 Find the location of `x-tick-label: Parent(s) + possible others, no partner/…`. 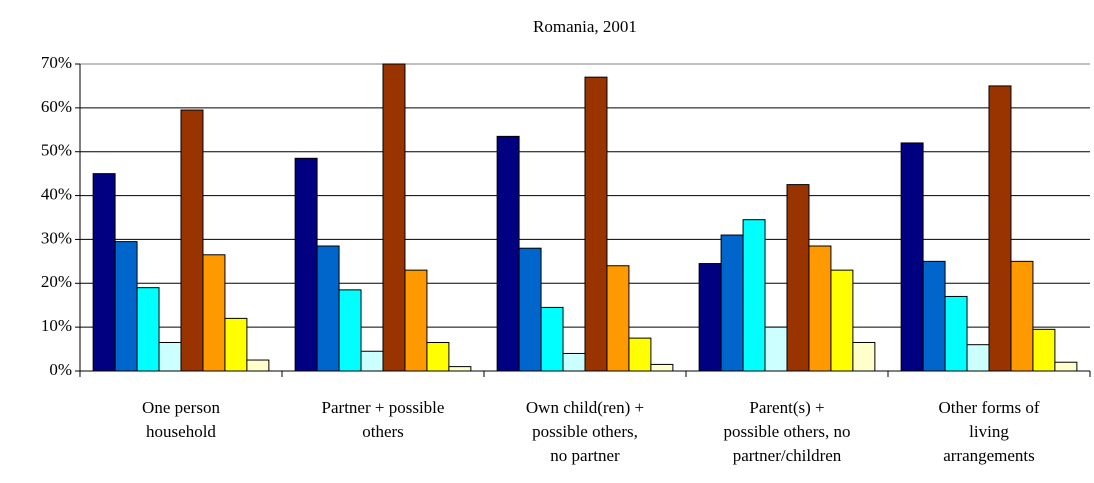

x-tick-label: Parent(s) + possible others, no partner/… is located at coordinates (787, 431).